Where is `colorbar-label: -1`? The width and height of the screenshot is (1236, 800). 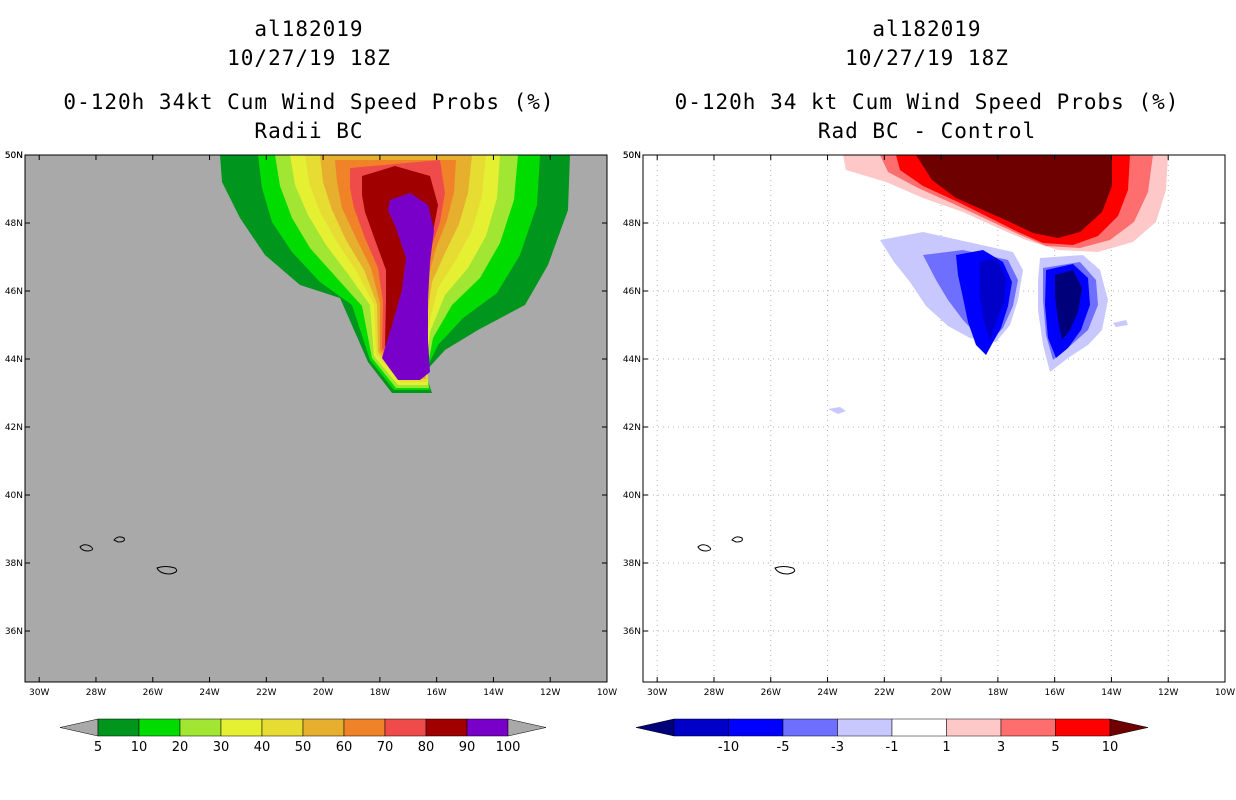 colorbar-label: -1 is located at coordinates (892, 747).